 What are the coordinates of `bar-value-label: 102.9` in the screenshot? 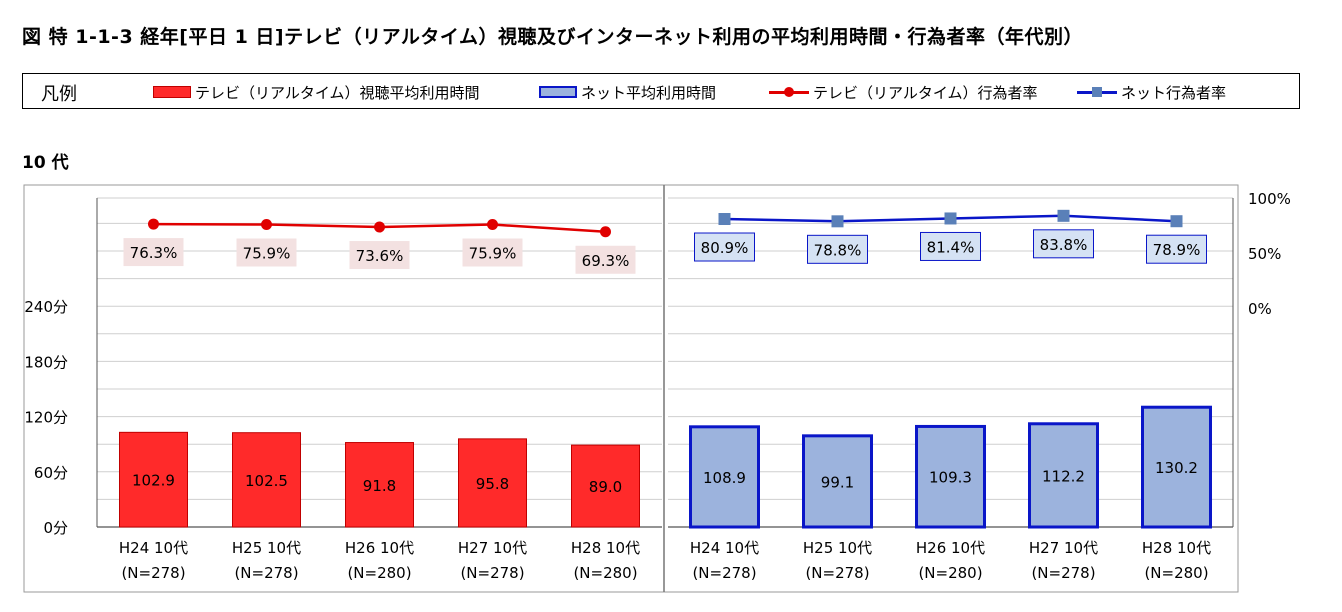 It's located at (153, 481).